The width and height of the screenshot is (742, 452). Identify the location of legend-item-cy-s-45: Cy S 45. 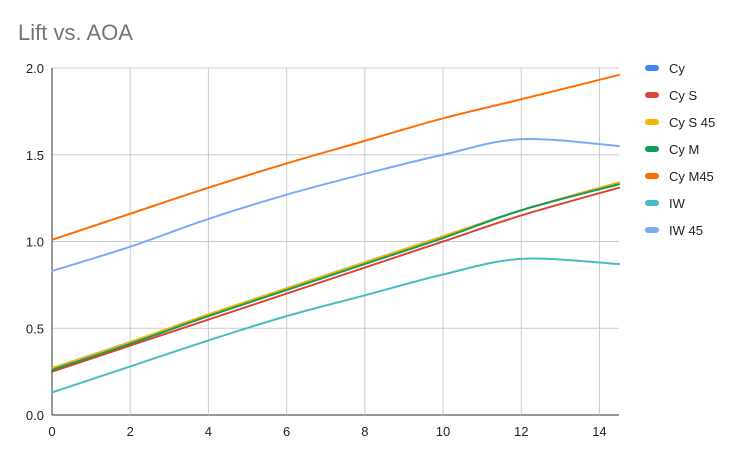
(680, 122).